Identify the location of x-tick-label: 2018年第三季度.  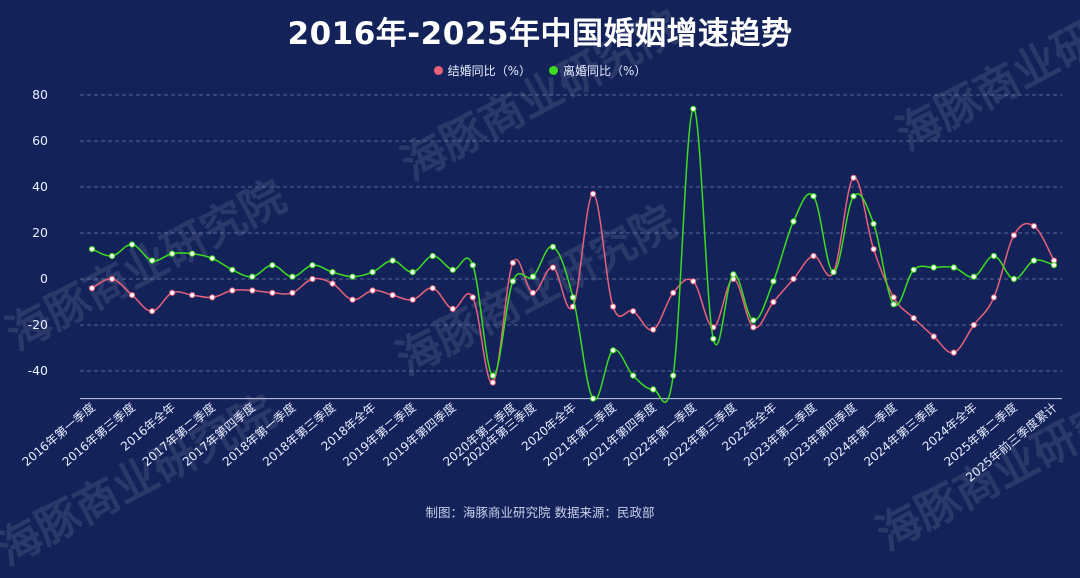
(298, 434).